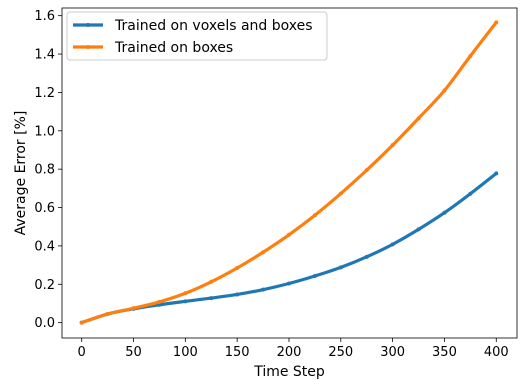 The width and height of the screenshot is (523, 384). I want to click on x-axis-label: Time Step, so click(289, 371).